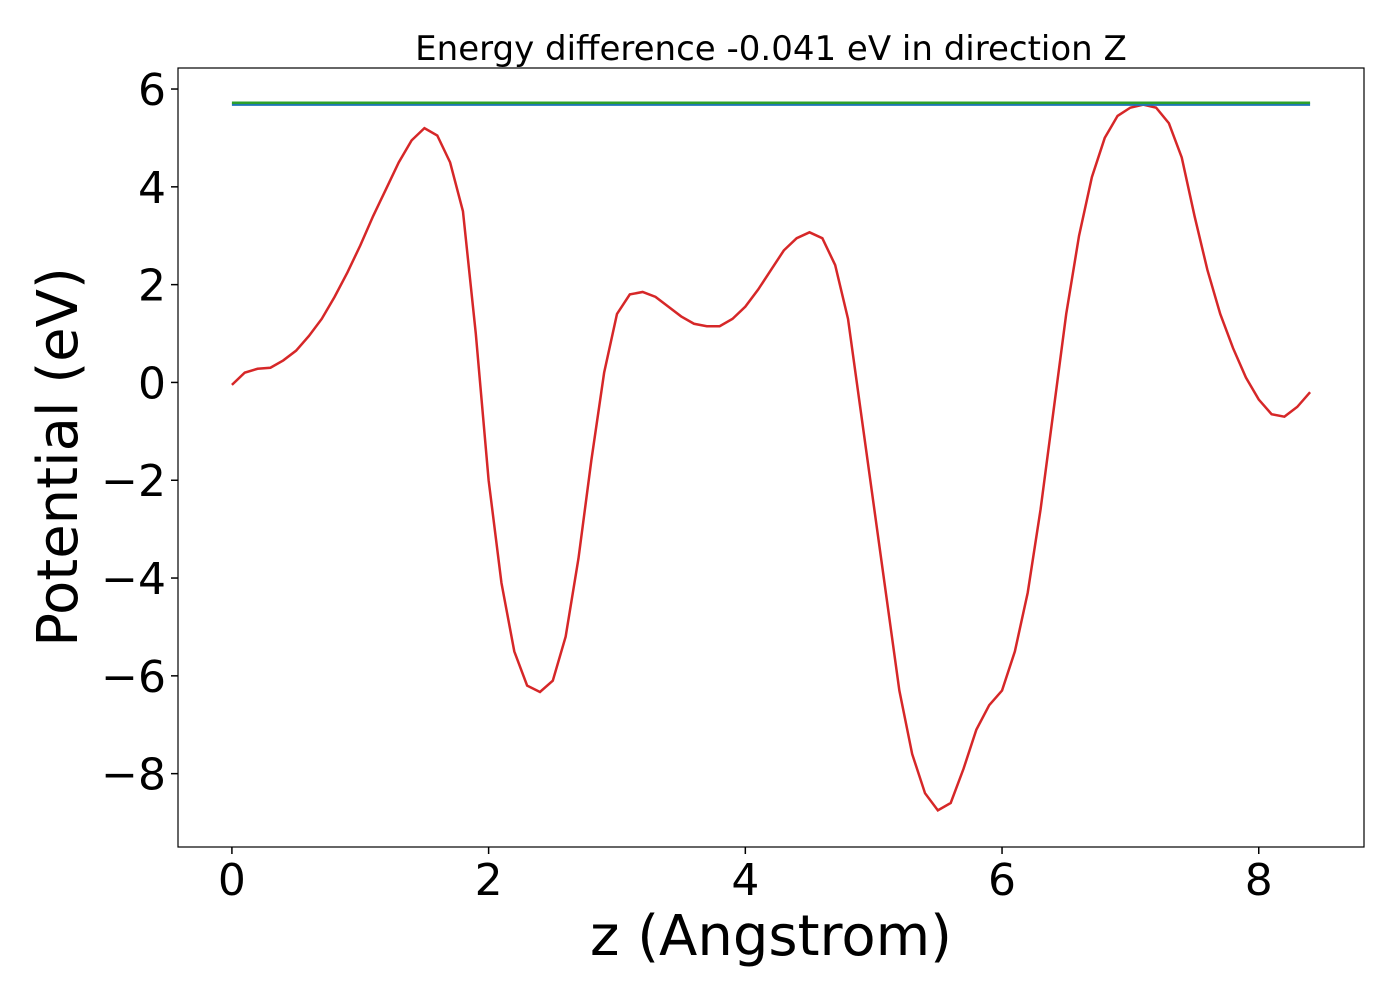 Image resolution: width=1400 pixels, height=1004 pixels. Describe the element at coordinates (1002, 880) in the screenshot. I see `x-tick-label: 6` at that location.